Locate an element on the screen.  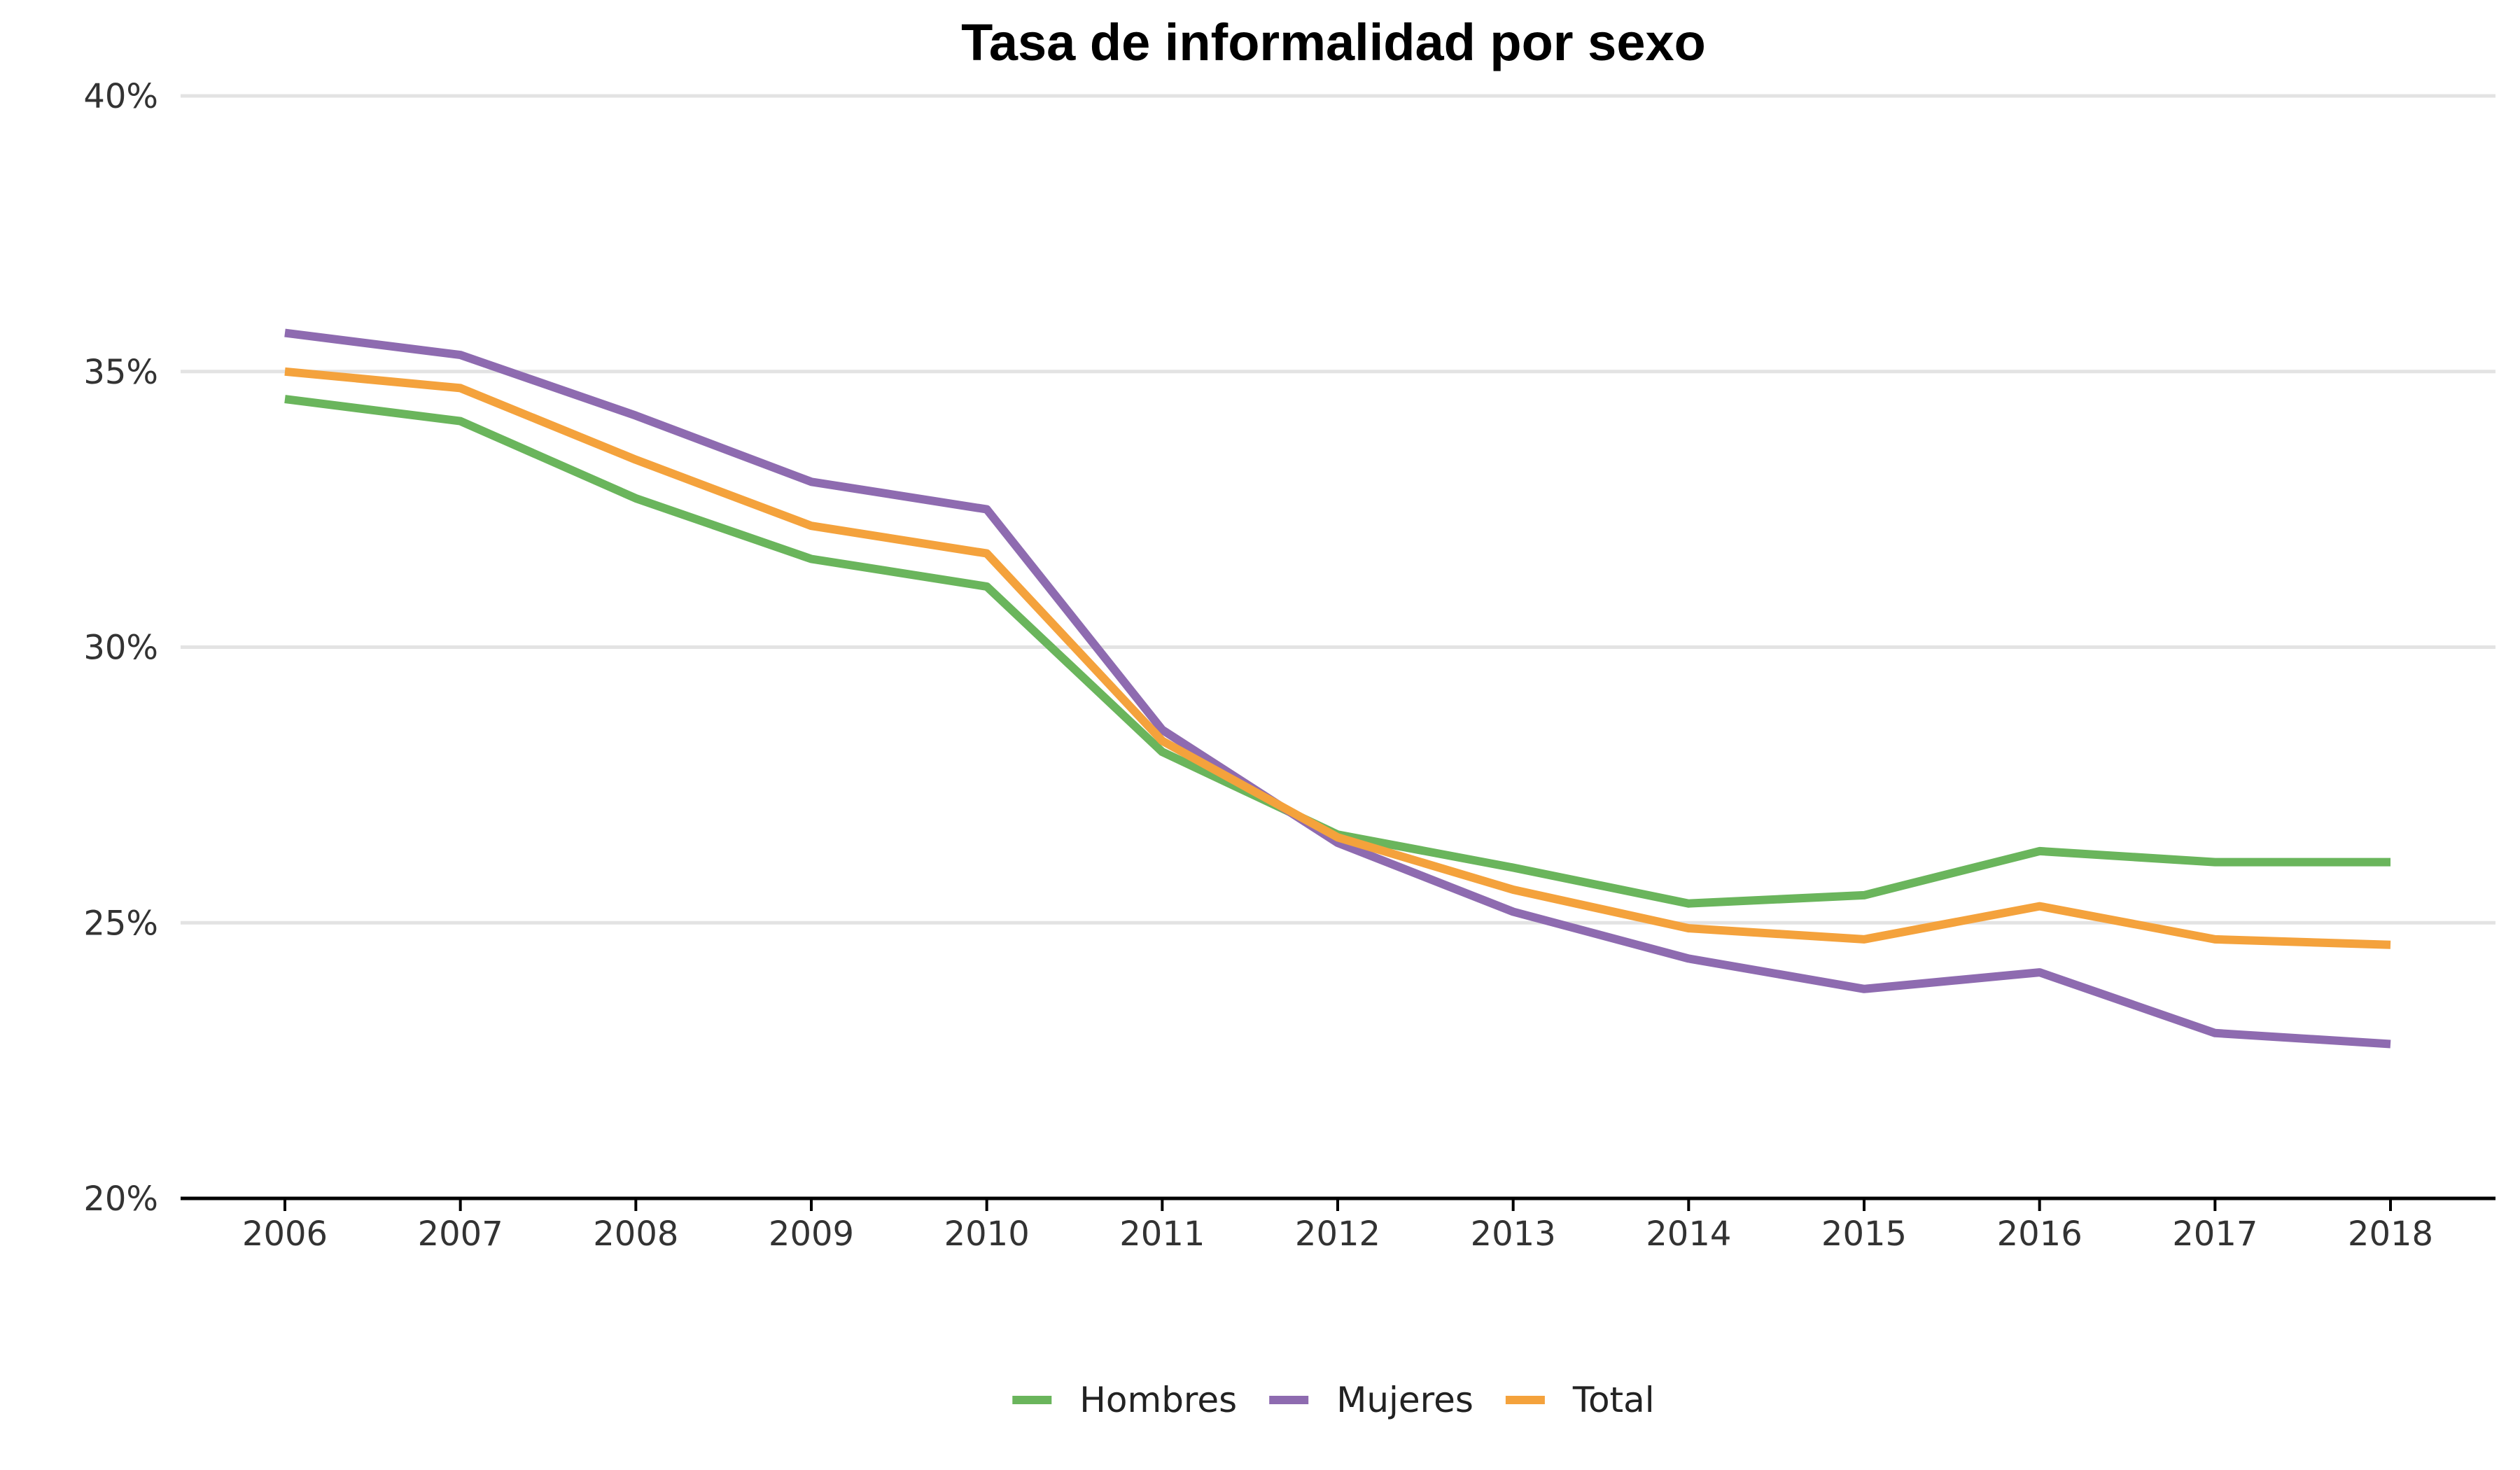
legend-item-hombres: Hombres is located at coordinates (1124, 1400).